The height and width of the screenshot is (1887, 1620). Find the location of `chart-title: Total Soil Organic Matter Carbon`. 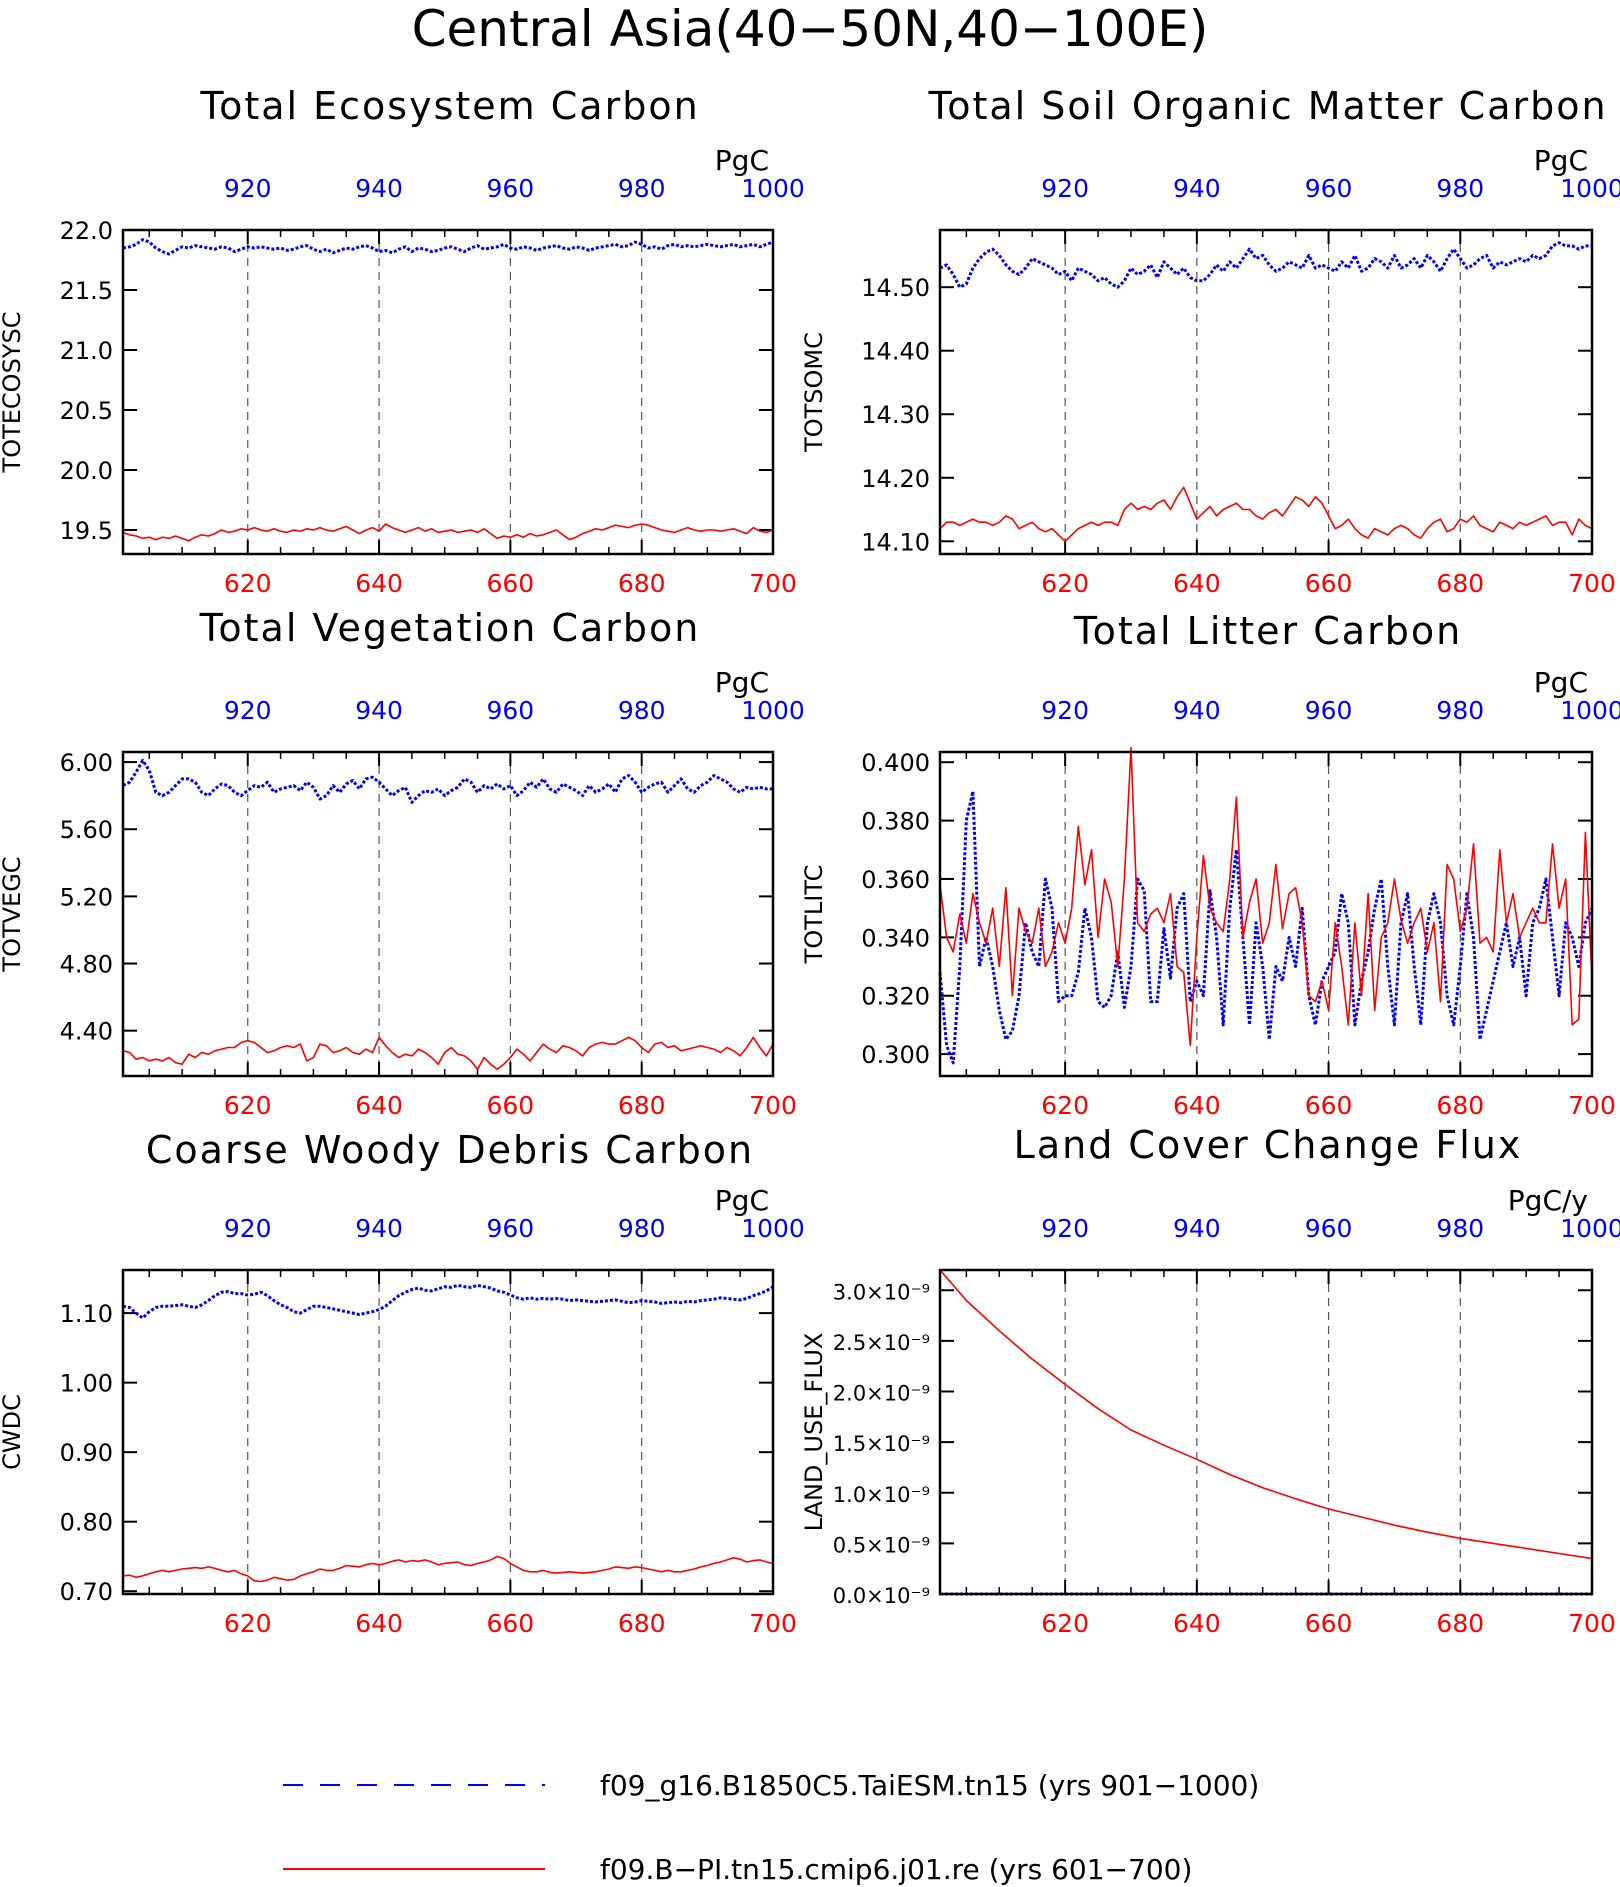

chart-title: Total Soil Organic Matter Carbon is located at coordinates (1267, 106).